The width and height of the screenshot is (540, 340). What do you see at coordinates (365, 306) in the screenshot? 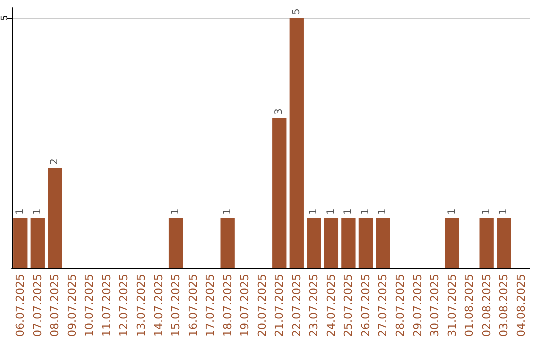
I see `x-tick-label: 26.07.2025` at bounding box center [365, 306].